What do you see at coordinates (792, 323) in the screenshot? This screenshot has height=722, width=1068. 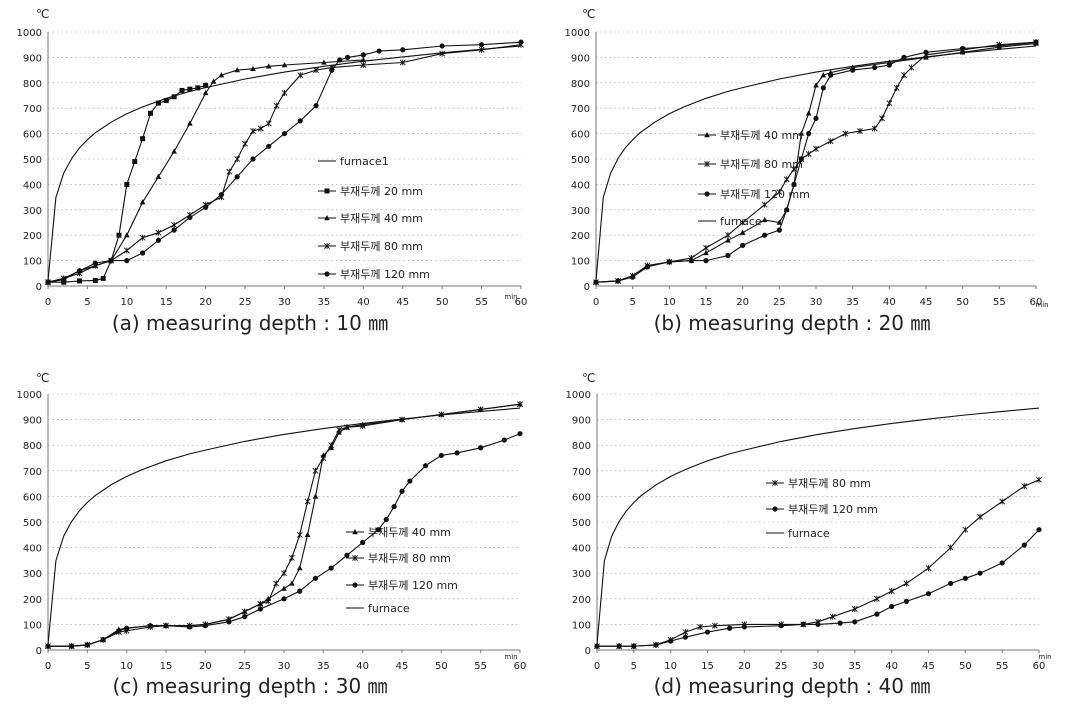 I see `panel-caption: (b) measuring depth : 20 ㎜` at bounding box center [792, 323].